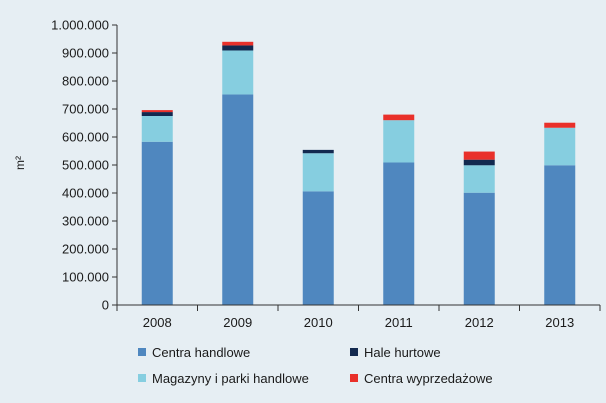 The image size is (606, 403). Describe the element at coordinates (85, 249) in the screenshot. I see `y-tick-label: 200.000` at that location.